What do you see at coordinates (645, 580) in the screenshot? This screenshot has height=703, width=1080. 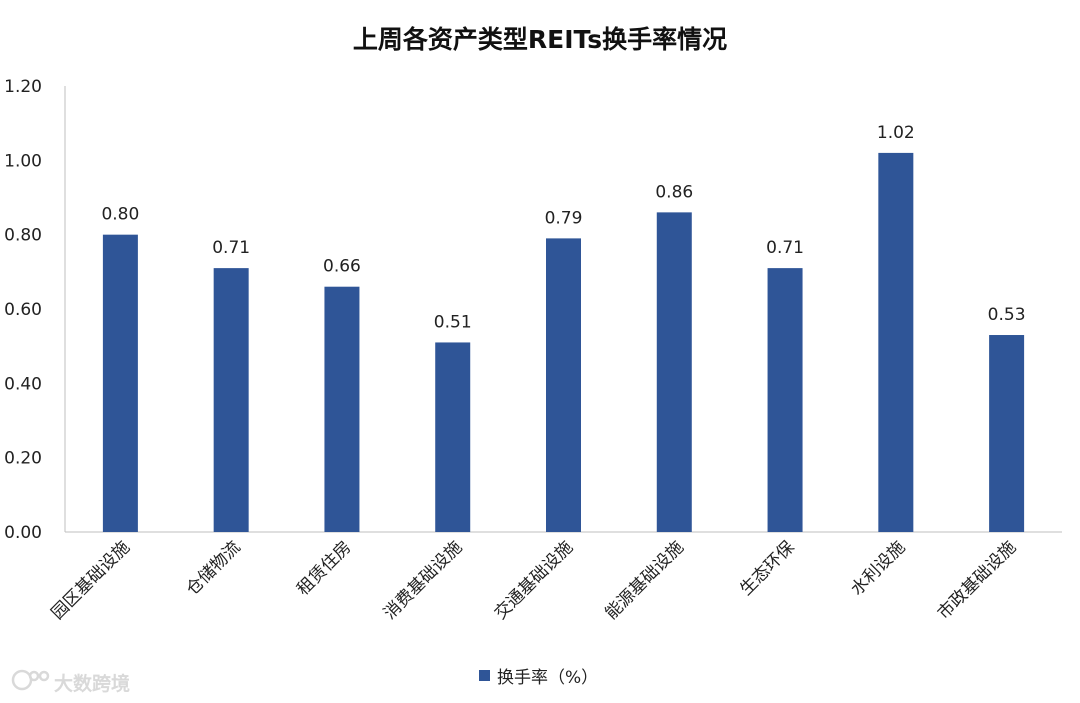 I see `x-category-label: 能源基础设施` at bounding box center [645, 580].